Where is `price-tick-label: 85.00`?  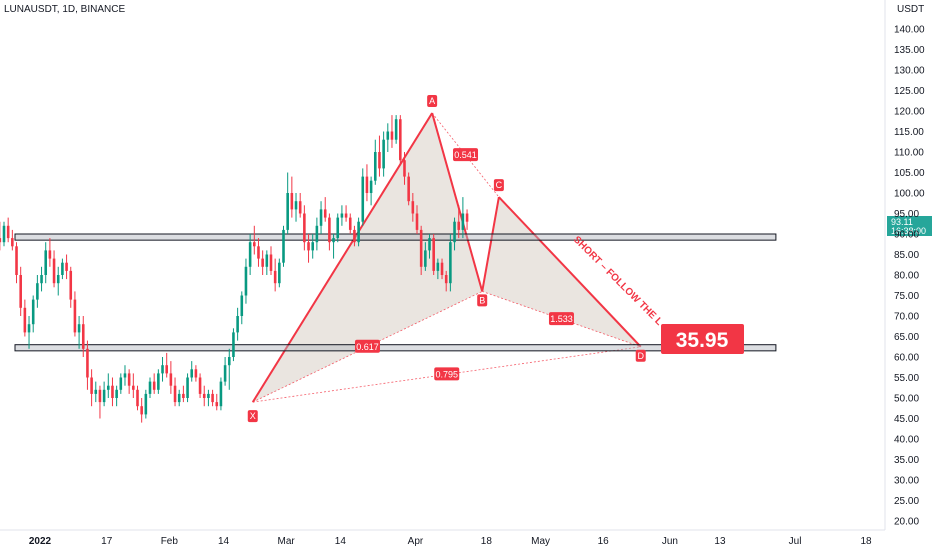
price-tick-label: 85.00 is located at coordinates (906, 255).